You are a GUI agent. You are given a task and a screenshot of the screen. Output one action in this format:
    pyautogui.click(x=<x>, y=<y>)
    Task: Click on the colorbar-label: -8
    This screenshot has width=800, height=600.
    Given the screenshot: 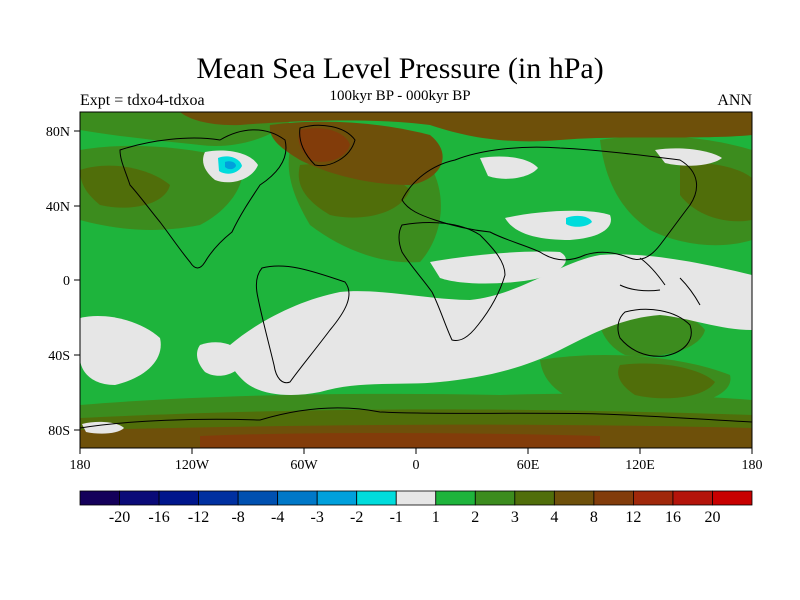 What is the action you would take?
    pyautogui.click(x=237, y=517)
    